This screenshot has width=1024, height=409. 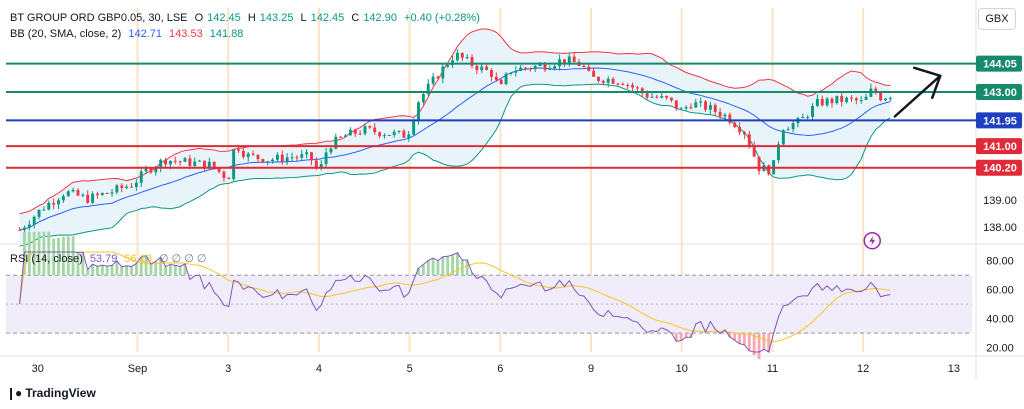 What do you see at coordinates (276, 18) in the screenshot?
I see `high-value: 143.25` at bounding box center [276, 18].